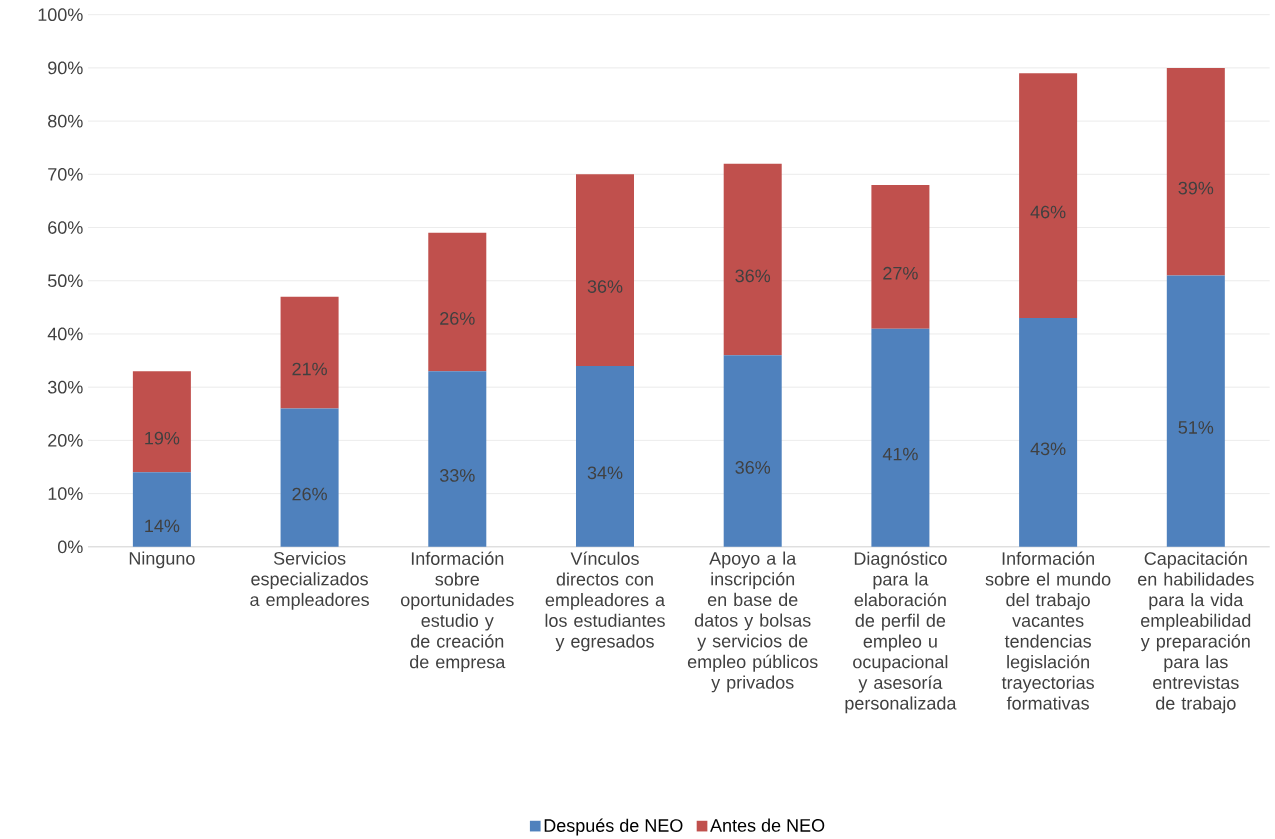 The image size is (1275, 839). What do you see at coordinates (65, 387) in the screenshot?
I see `y-tick-label: 30%` at bounding box center [65, 387].